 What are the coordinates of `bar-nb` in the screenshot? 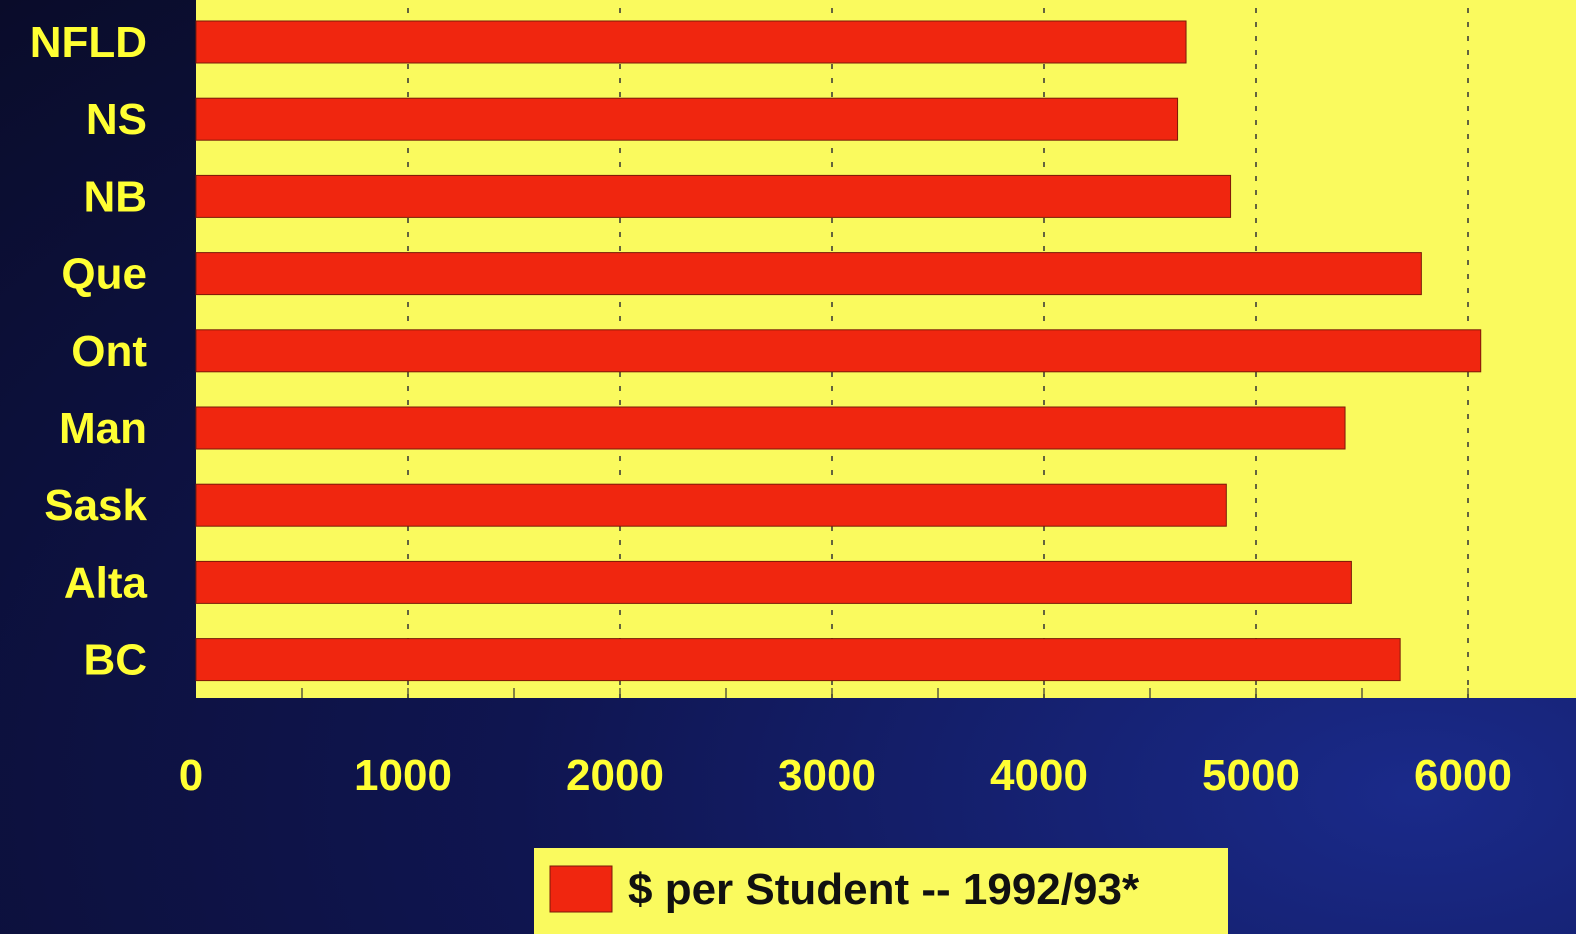 It's located at (713, 196).